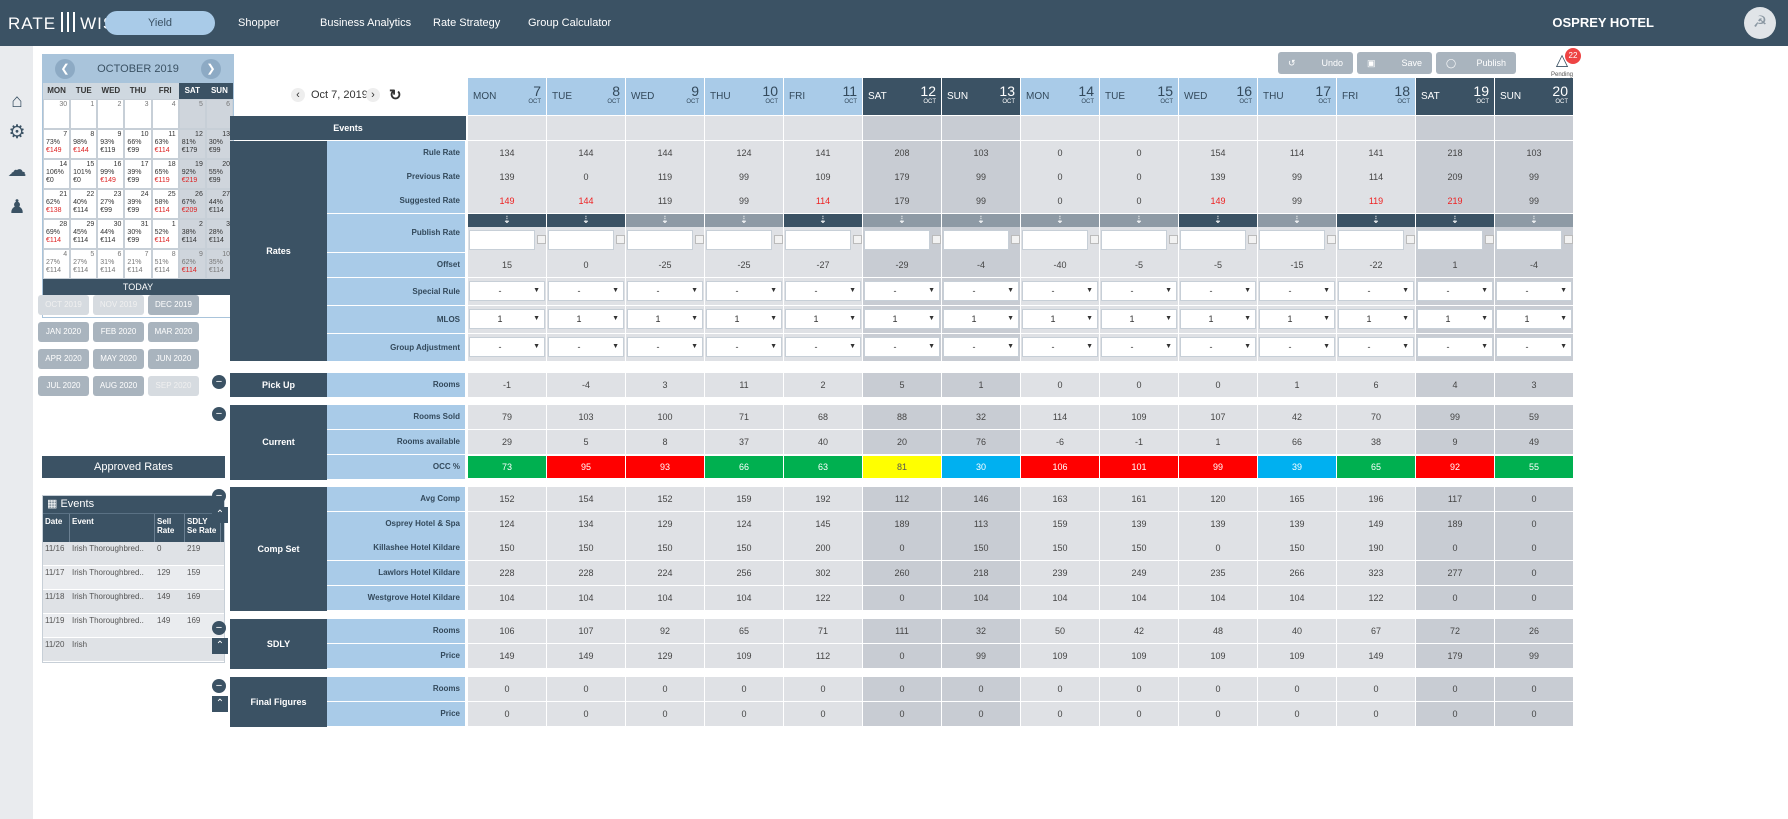  I want to click on collapse-compset-icon: −, so click(219, 496).